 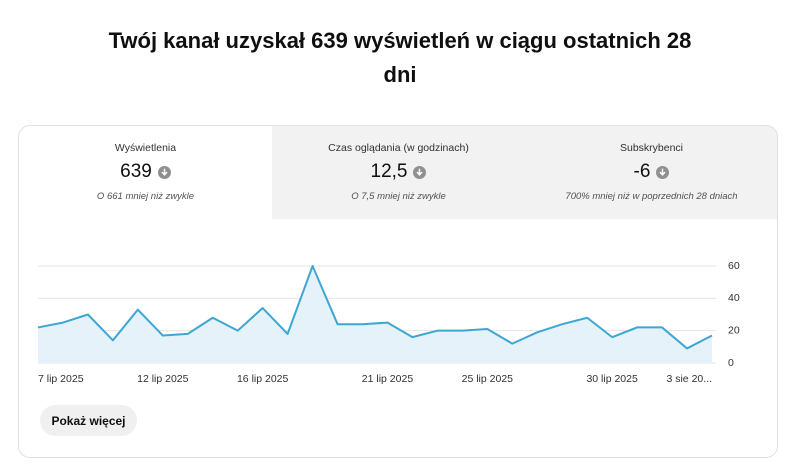 What do you see at coordinates (734, 298) in the screenshot?
I see `y-tick-label: 40` at bounding box center [734, 298].